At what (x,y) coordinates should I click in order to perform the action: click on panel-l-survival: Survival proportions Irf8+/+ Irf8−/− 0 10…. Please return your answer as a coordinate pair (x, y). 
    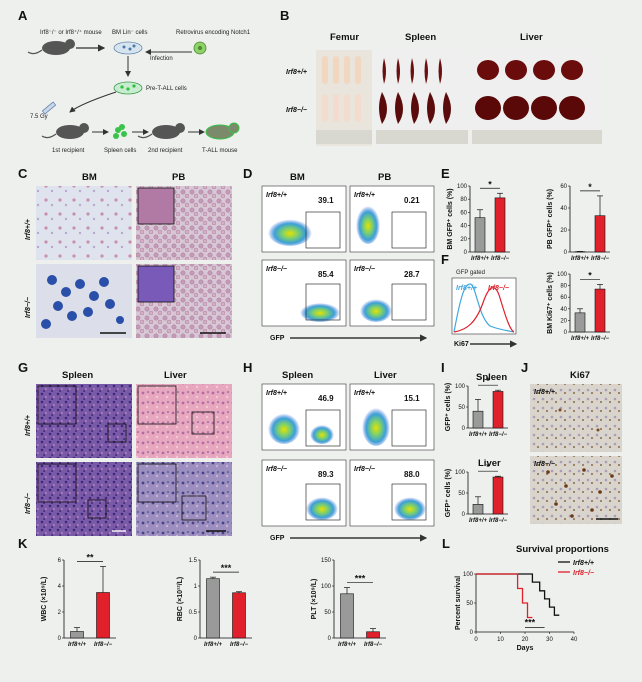
    Looking at the image, I should click on (532, 598).